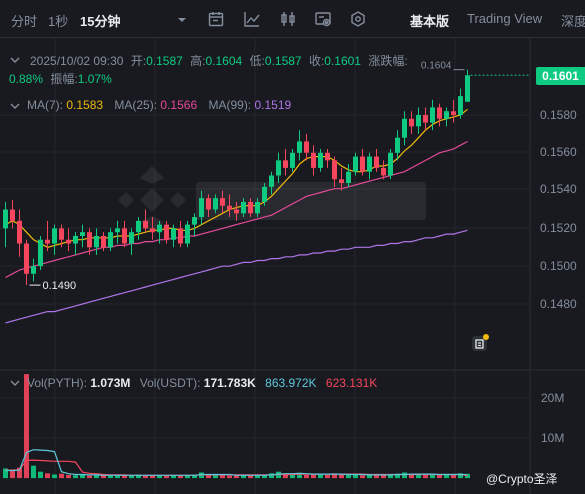 This screenshot has width=585, height=494. Describe the element at coordinates (553, 398) in the screenshot. I see `volume-tick: 20M` at that location.